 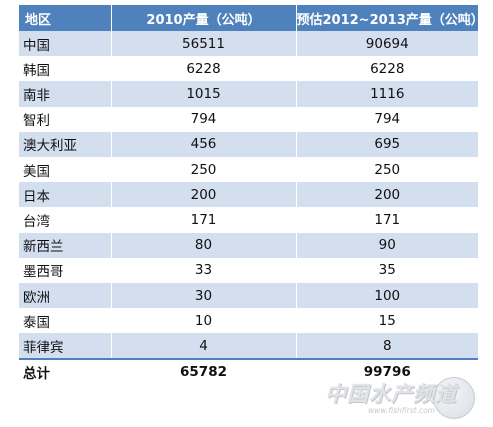 I want to click on table-row: 菲律宾 4 8, so click(x=248, y=346).